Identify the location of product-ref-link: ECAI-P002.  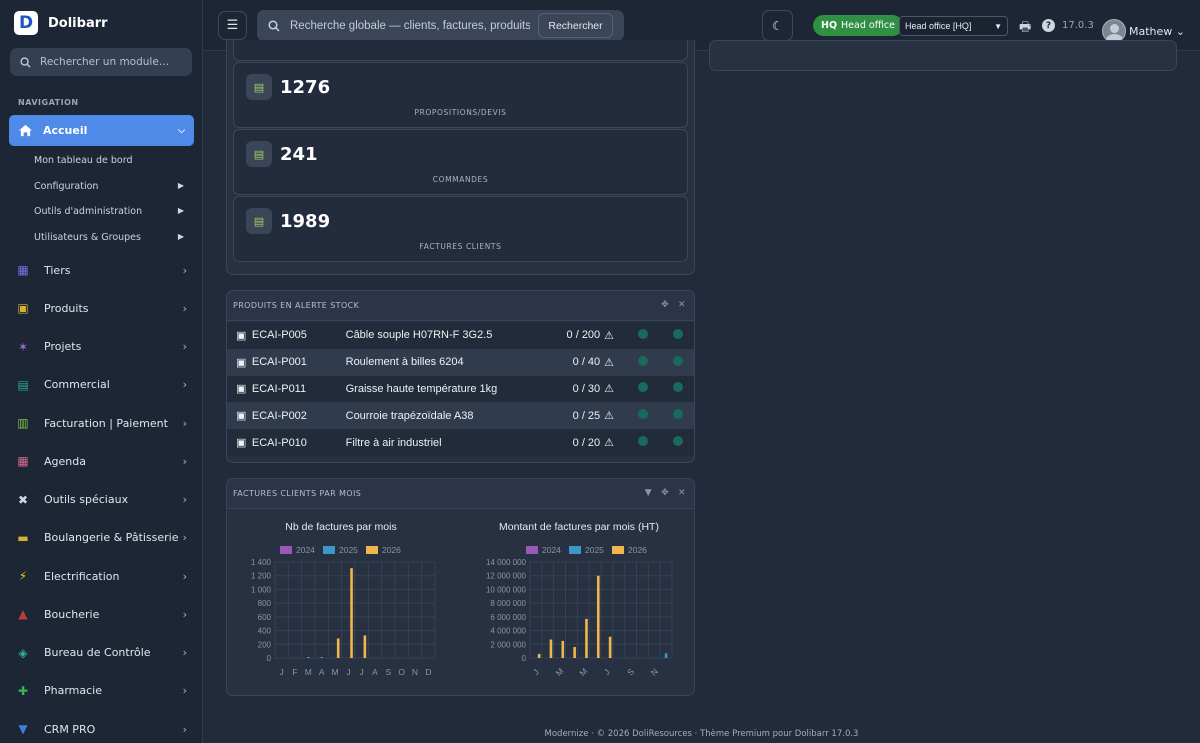
(299, 415).